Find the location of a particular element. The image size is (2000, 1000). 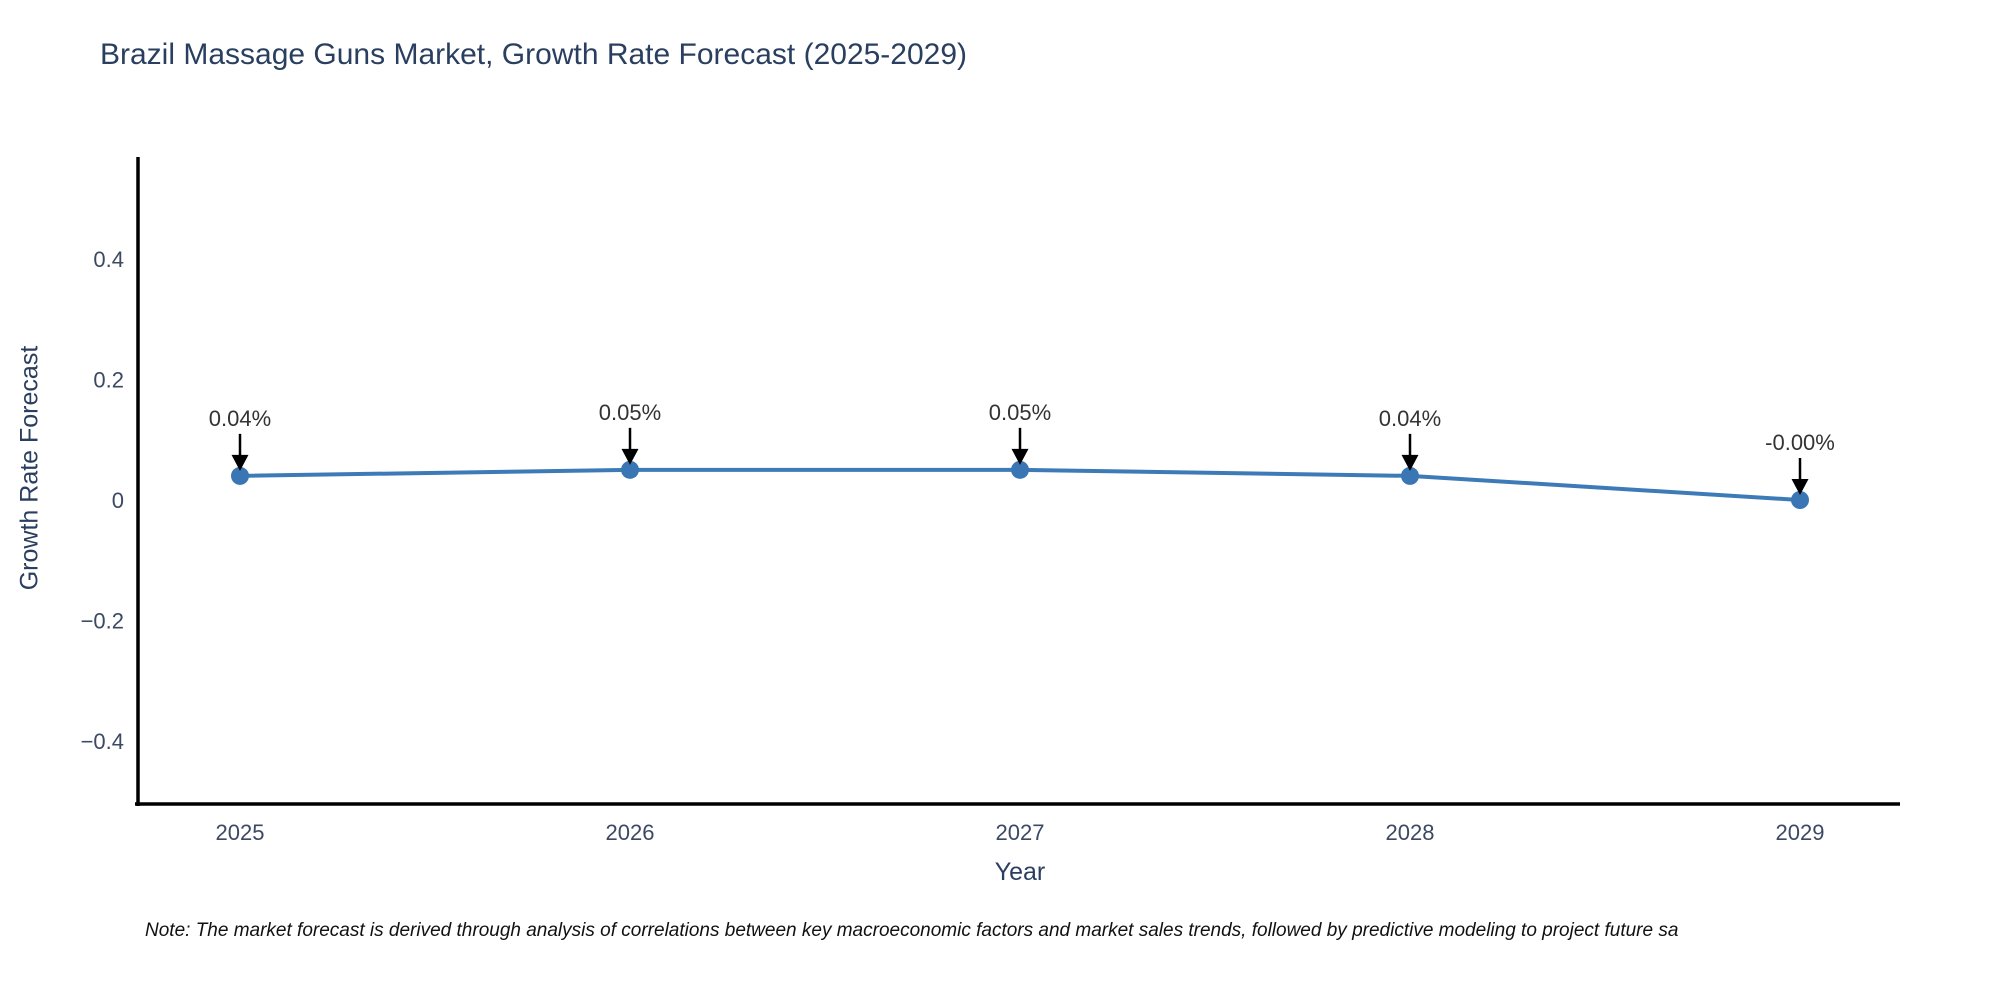

y-tick-label: 0.2 is located at coordinates (108, 379).